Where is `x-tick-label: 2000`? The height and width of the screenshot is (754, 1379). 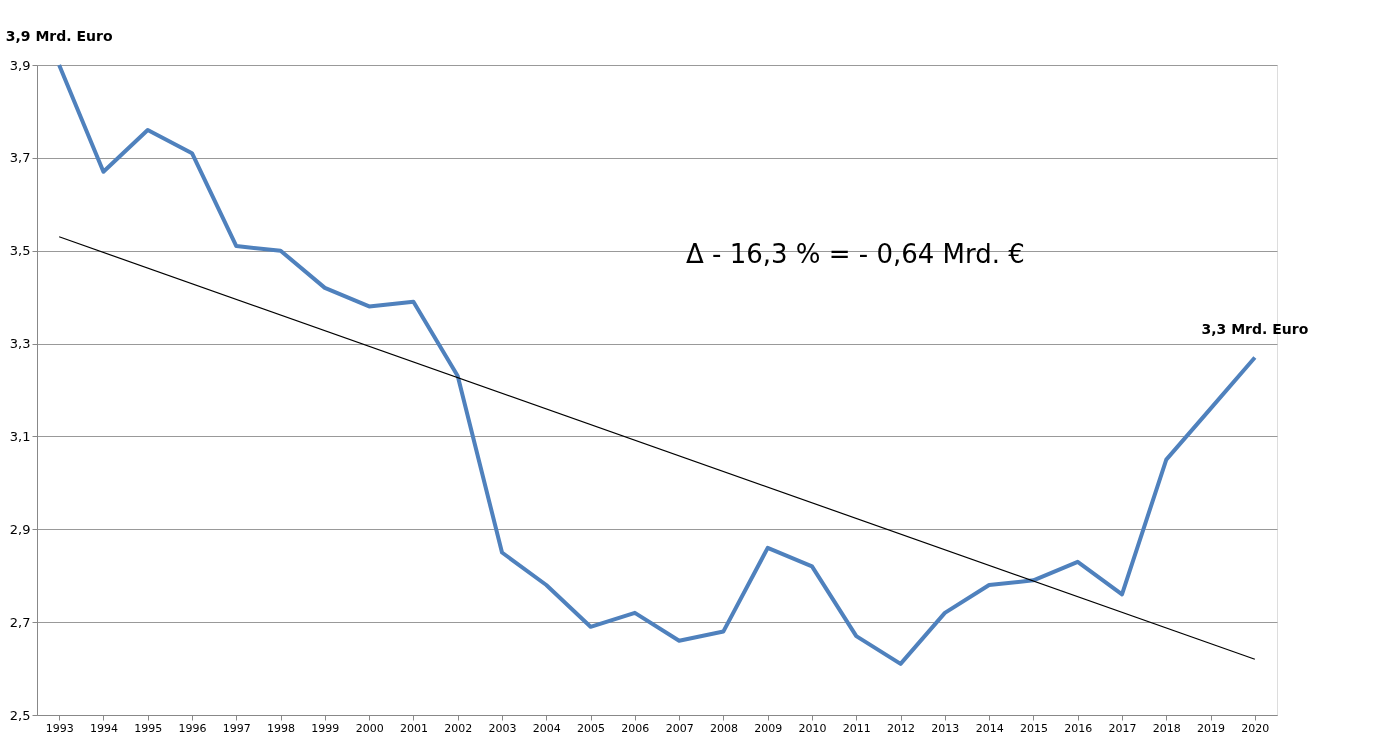
x-tick-label: 2000 is located at coordinates (369, 728).